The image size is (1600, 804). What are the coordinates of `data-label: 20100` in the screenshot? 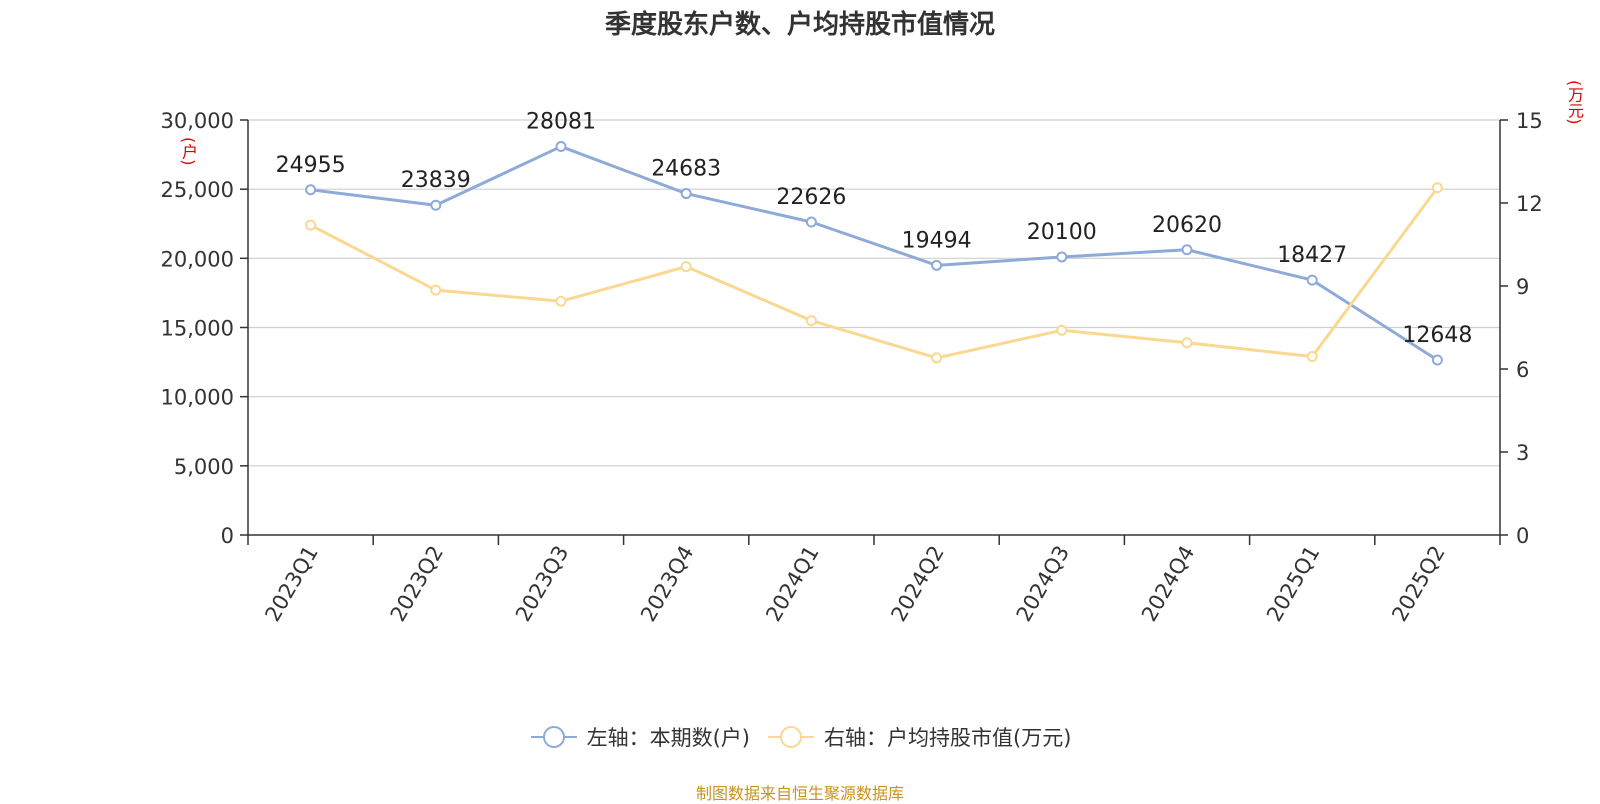 It's located at (1062, 232).